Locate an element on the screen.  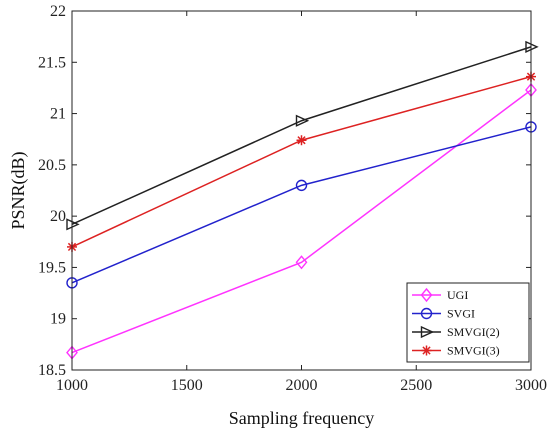
y-tick-label: 21.5 is located at coordinates (52, 62).